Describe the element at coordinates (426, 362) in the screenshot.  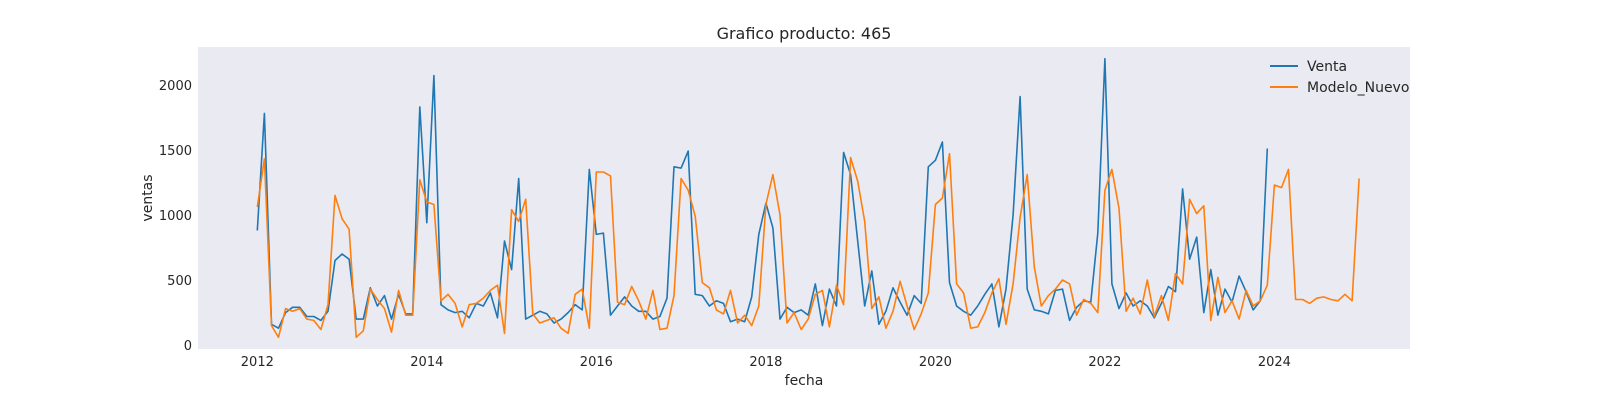
I see `x-tick-label: 2014` at that location.